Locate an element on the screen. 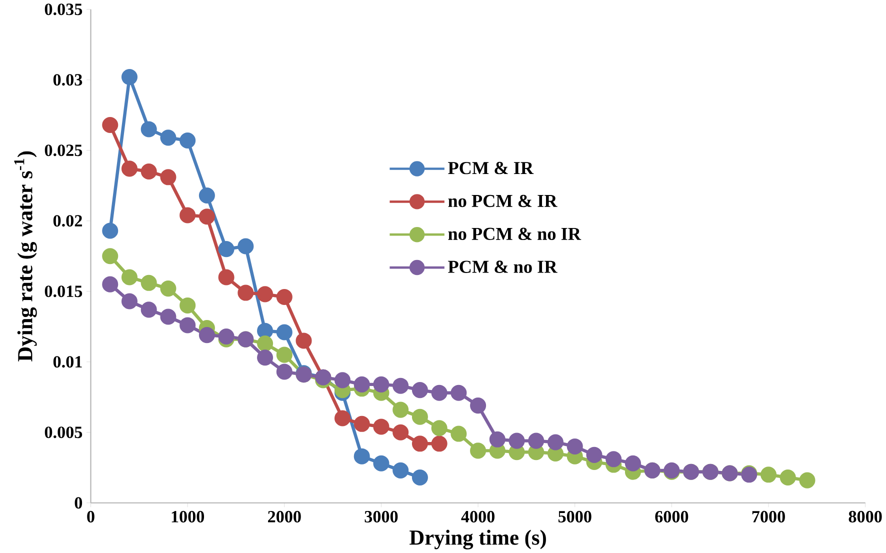 This screenshot has height=553, width=886. x-axis-title: Drying time (s) is located at coordinates (478, 540).